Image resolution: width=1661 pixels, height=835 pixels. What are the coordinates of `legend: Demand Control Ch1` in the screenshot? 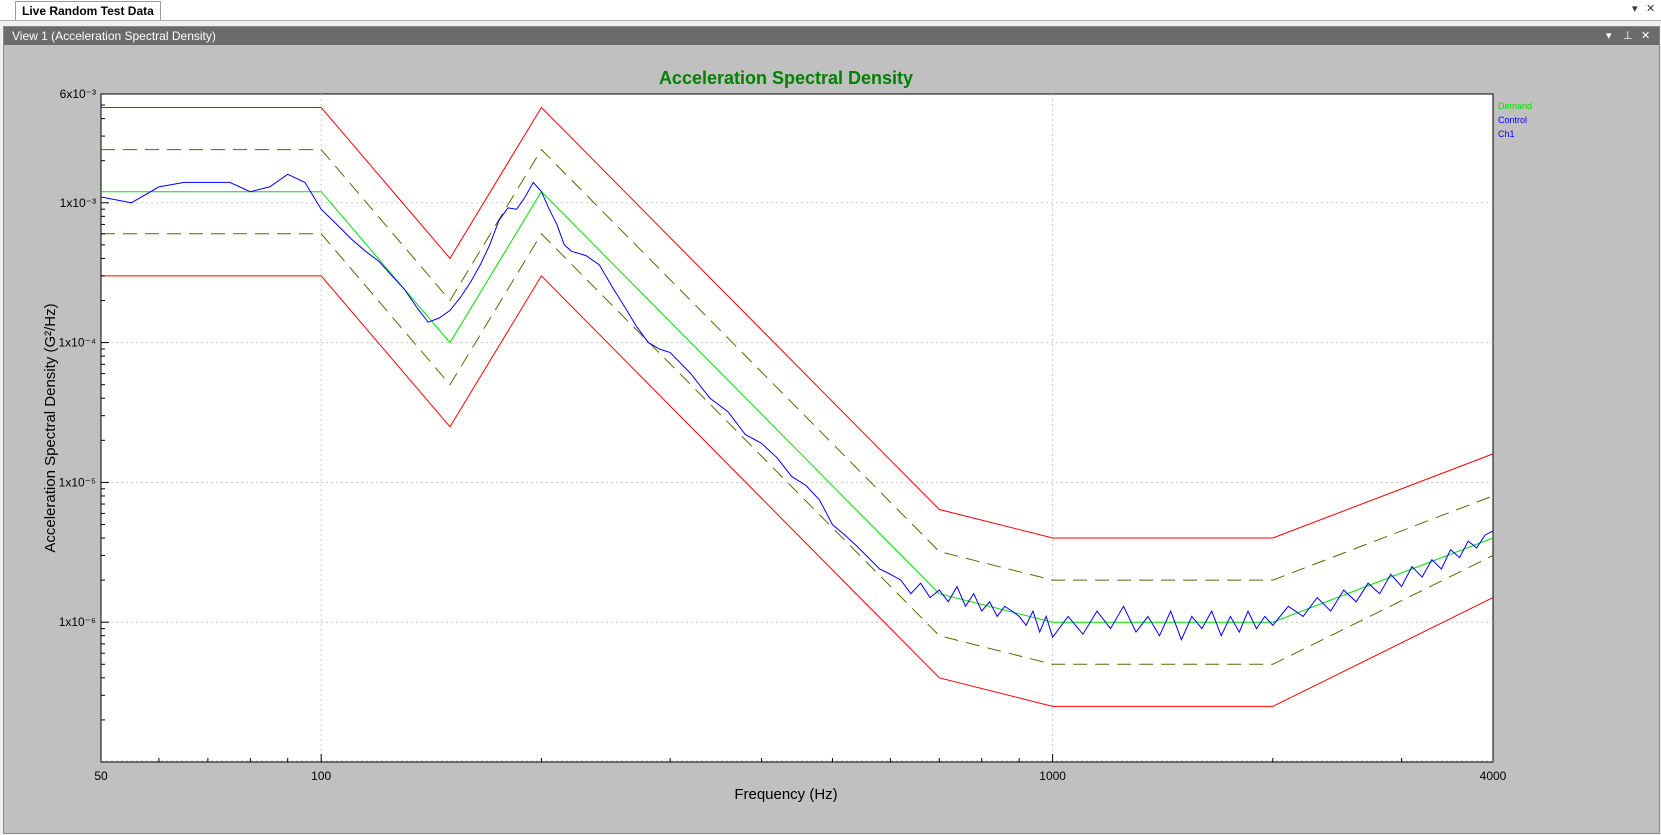 It's located at (1515, 120).